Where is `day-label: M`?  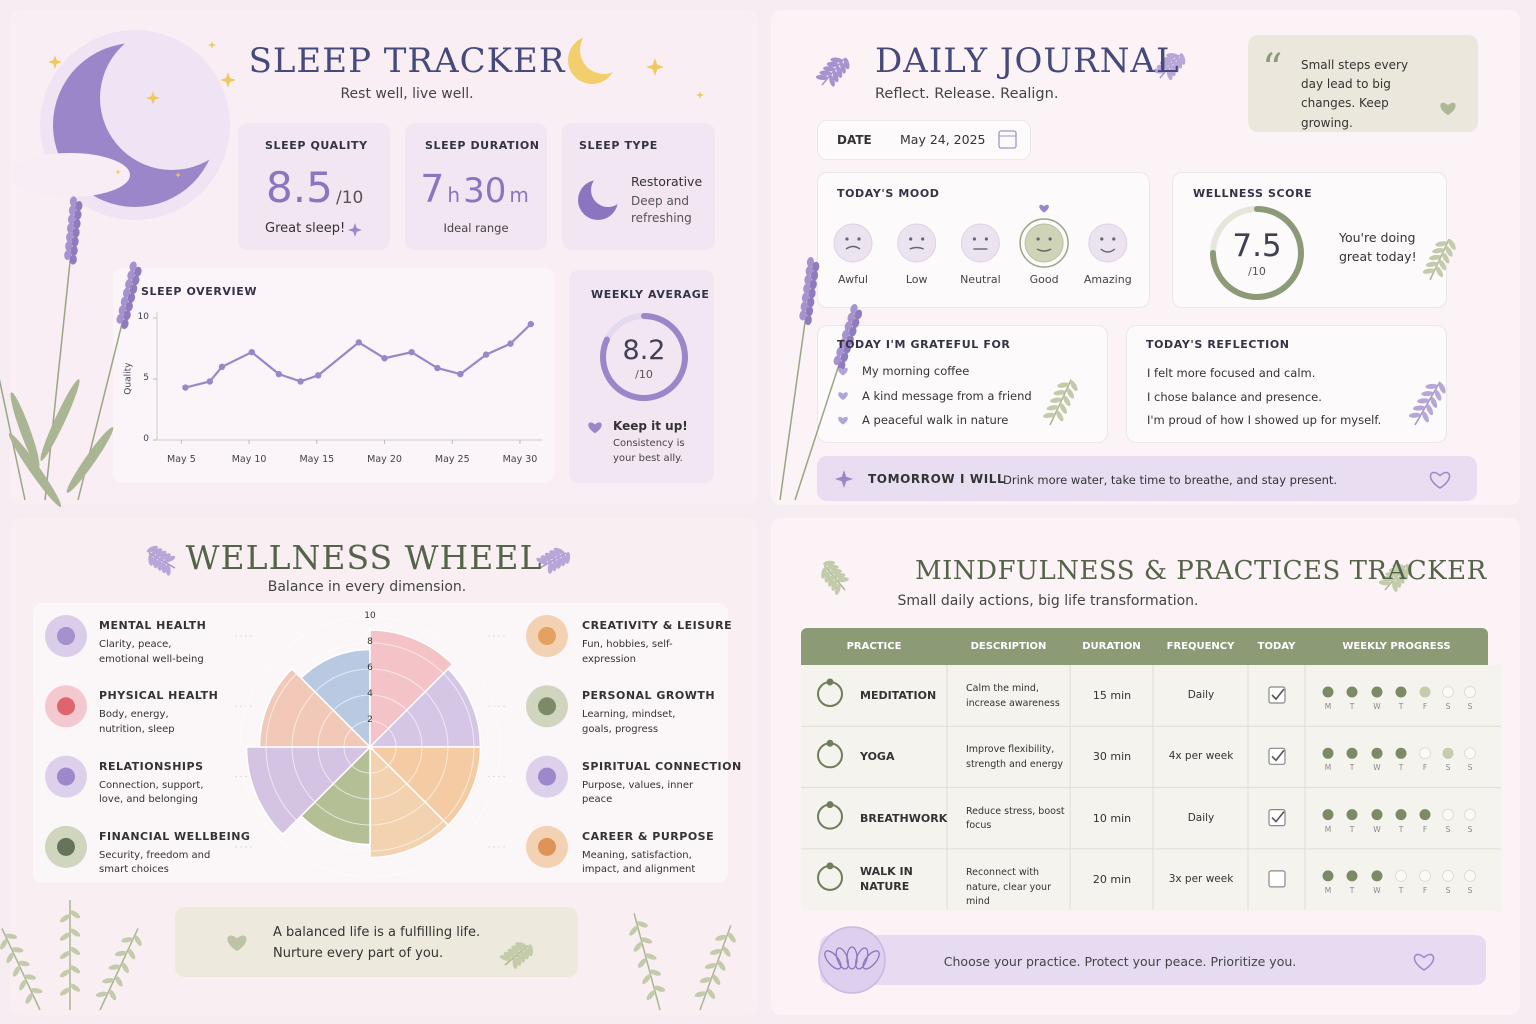
day-label: M is located at coordinates (1328, 706).